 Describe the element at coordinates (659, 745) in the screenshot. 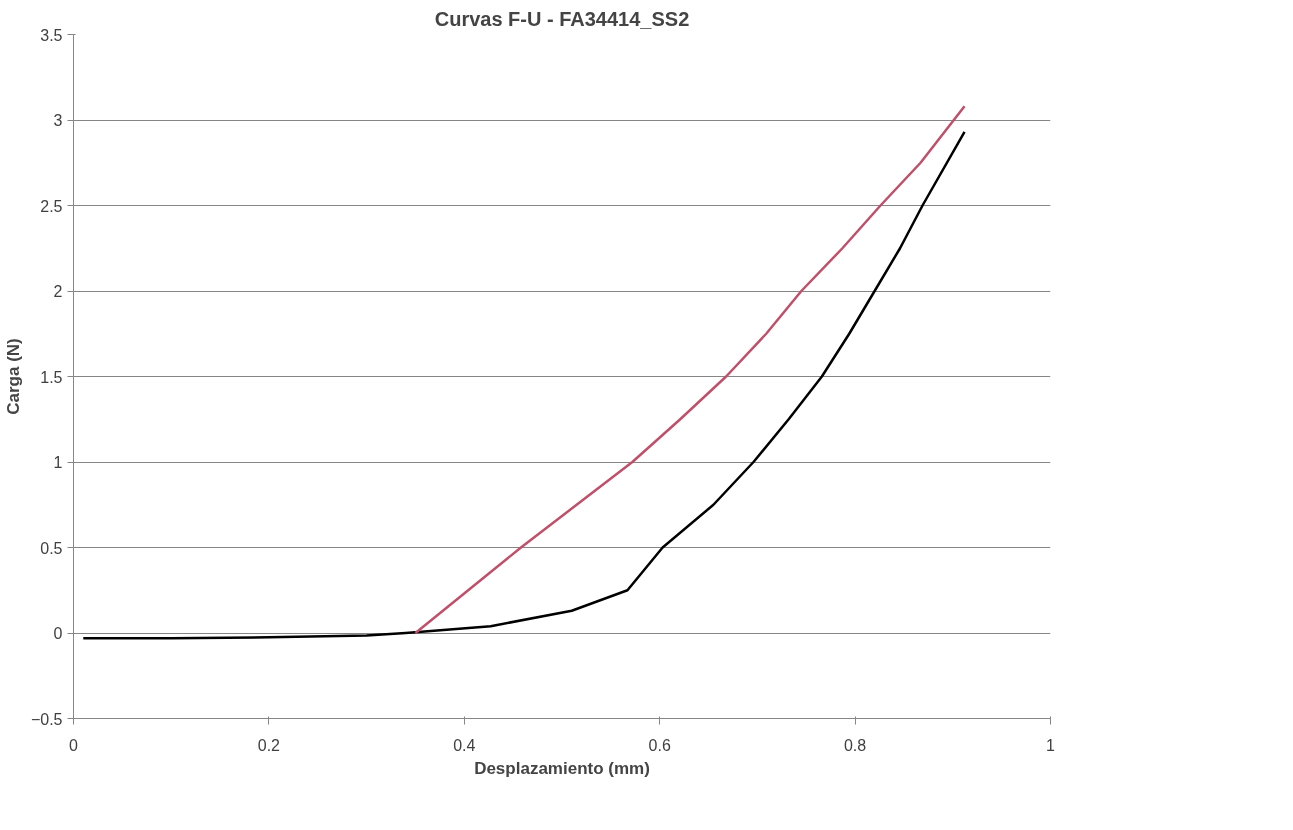

I see `x-tick-label: 0.6` at that location.